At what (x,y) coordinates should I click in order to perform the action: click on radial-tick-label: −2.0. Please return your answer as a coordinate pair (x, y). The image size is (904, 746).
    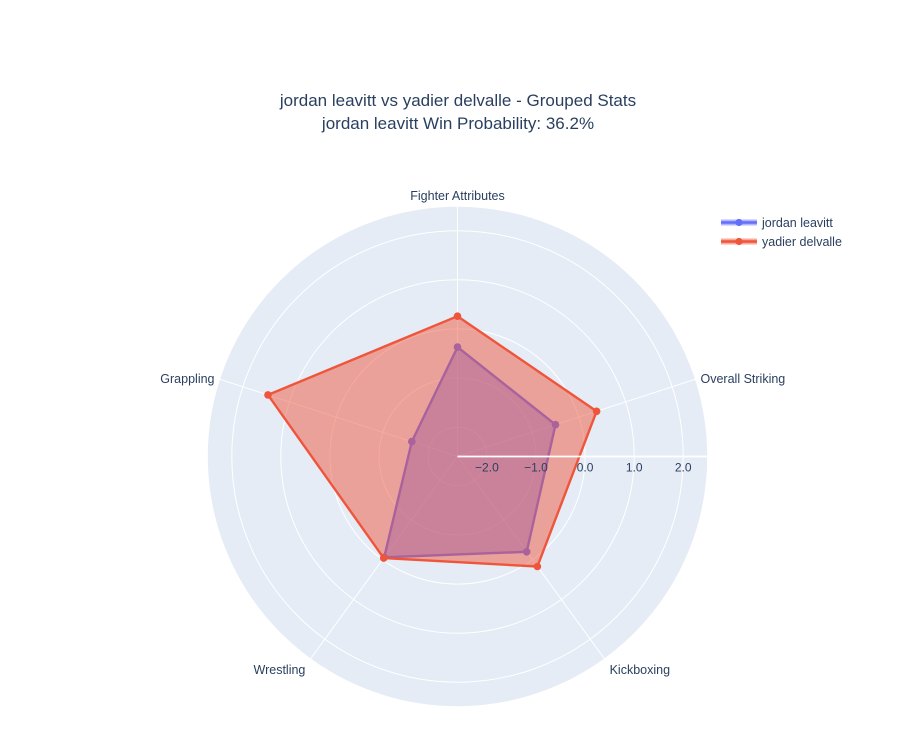
    Looking at the image, I should click on (487, 468).